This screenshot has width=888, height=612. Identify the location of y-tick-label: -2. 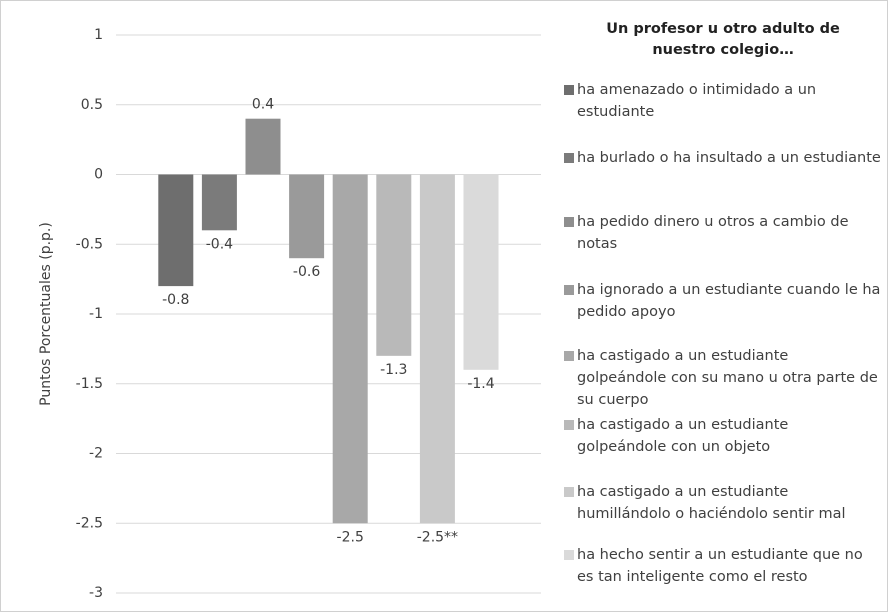
(96, 454).